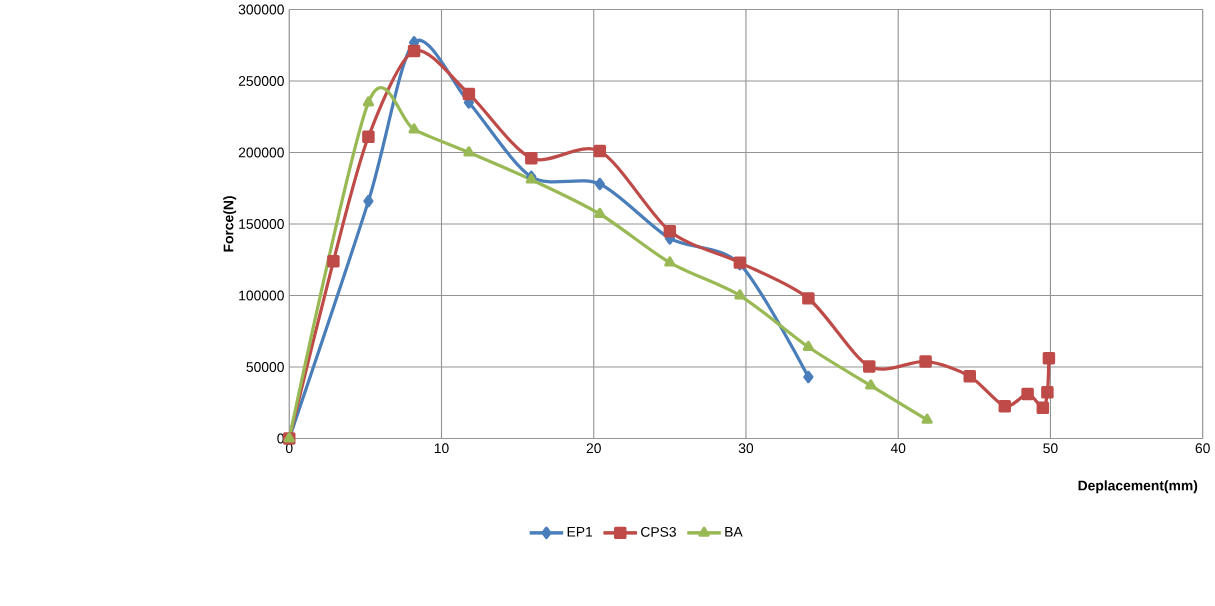 This screenshot has width=1215, height=606. Describe the element at coordinates (898, 448) in the screenshot. I see `x-tick-label: 40` at that location.